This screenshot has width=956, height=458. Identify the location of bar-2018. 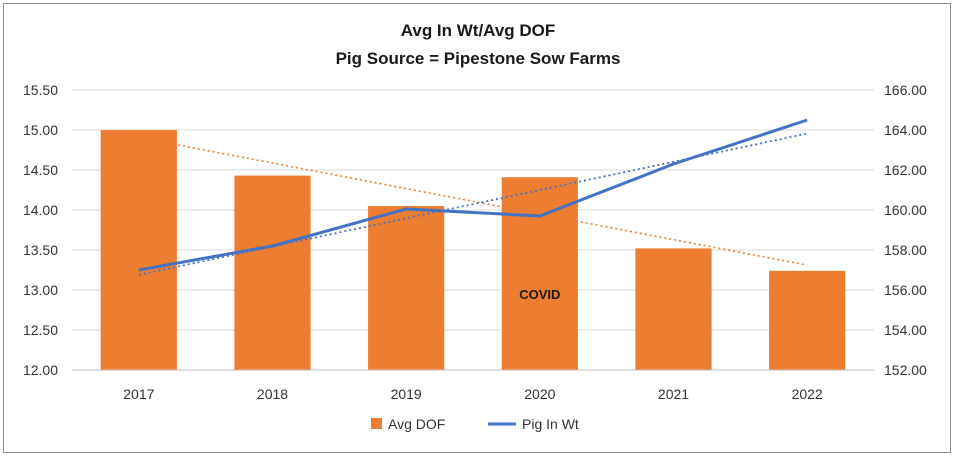
(272, 272).